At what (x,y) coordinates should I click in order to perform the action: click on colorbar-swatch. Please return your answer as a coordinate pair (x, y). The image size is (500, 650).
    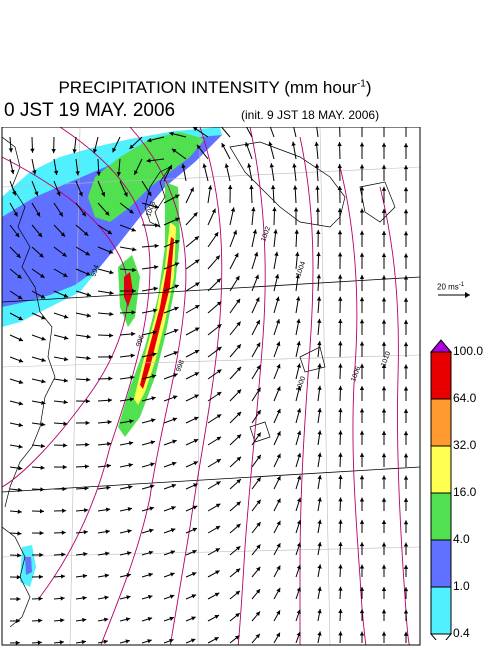
    Looking at the image, I should click on (441, 610).